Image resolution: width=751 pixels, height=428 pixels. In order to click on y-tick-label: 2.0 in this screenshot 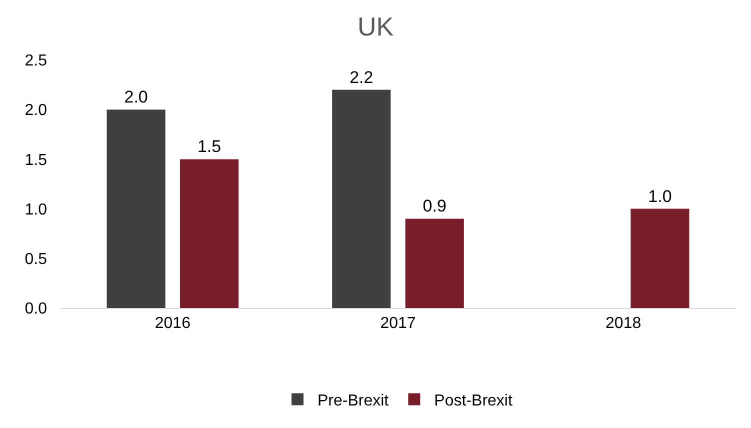, I will do `click(36, 111)`.